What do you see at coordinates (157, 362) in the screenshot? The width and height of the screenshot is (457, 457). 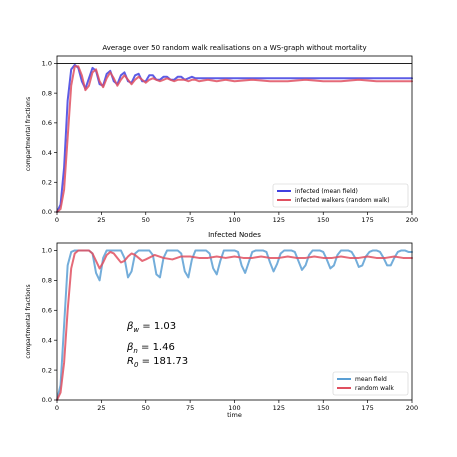 I see `annotation-label: R0 = 181.73` at bounding box center [157, 362].